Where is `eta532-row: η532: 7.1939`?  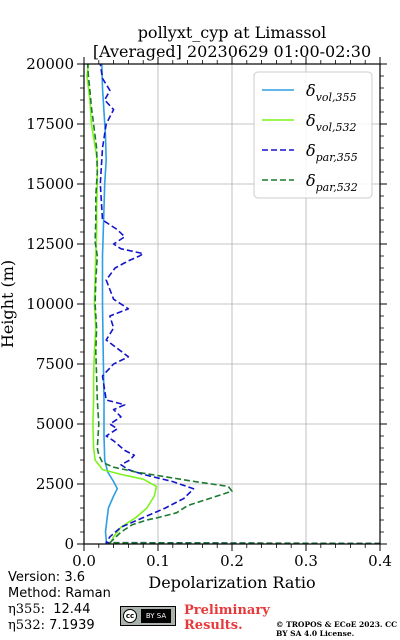
eta532-row: η532: 7.1939 is located at coordinates (59, 626).